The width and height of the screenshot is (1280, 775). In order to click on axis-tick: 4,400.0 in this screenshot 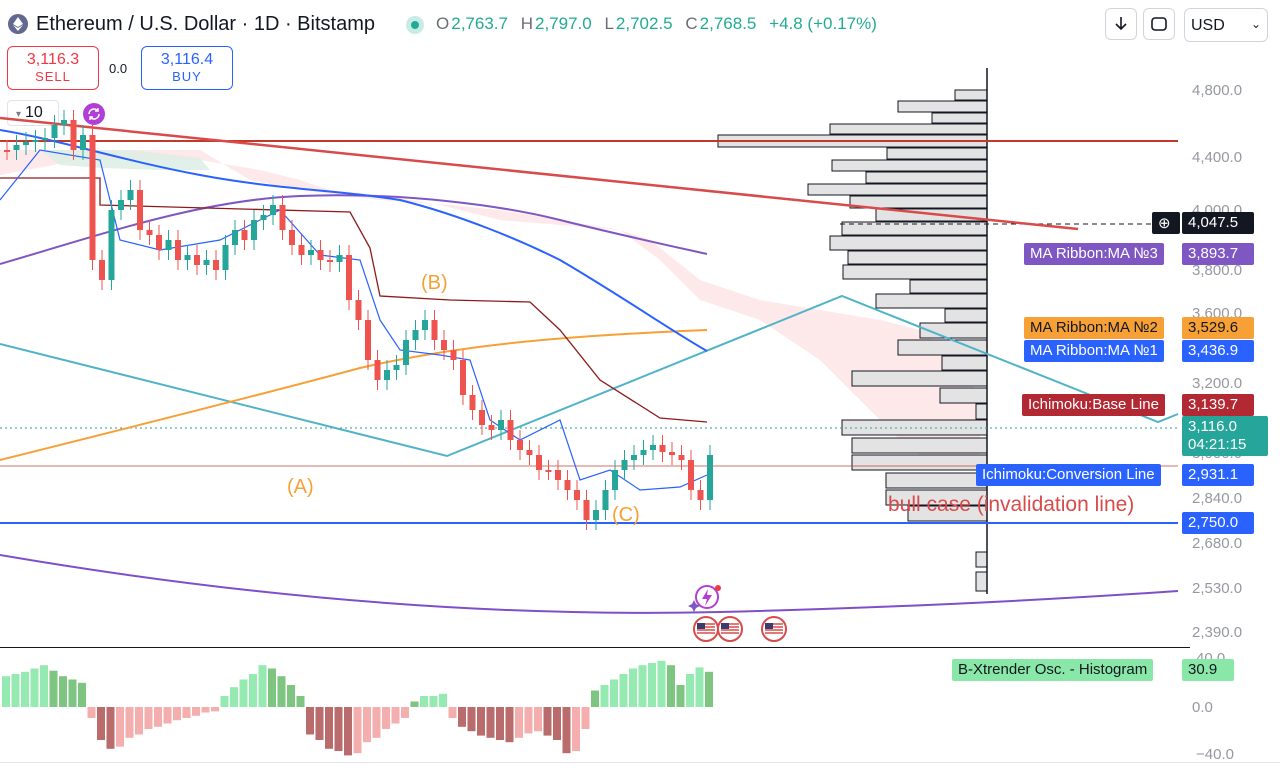, I will do `click(1217, 157)`.